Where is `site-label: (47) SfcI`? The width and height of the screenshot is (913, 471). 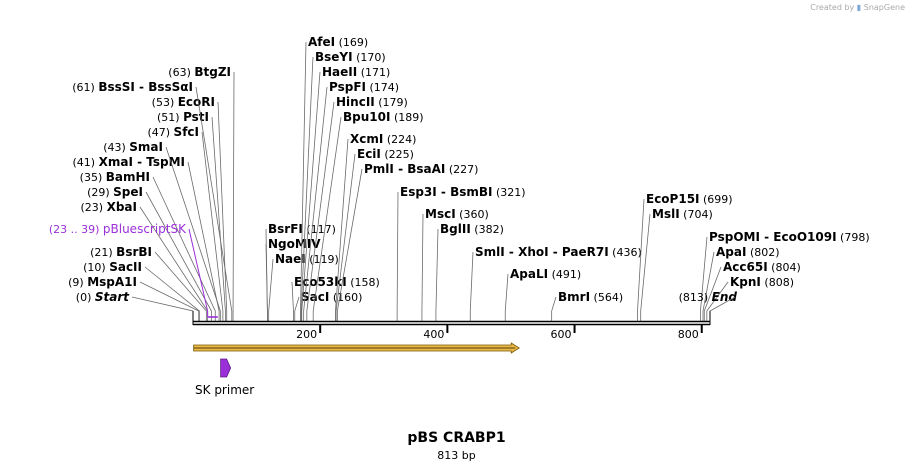
site-label: (47) SfcI is located at coordinates (173, 132).